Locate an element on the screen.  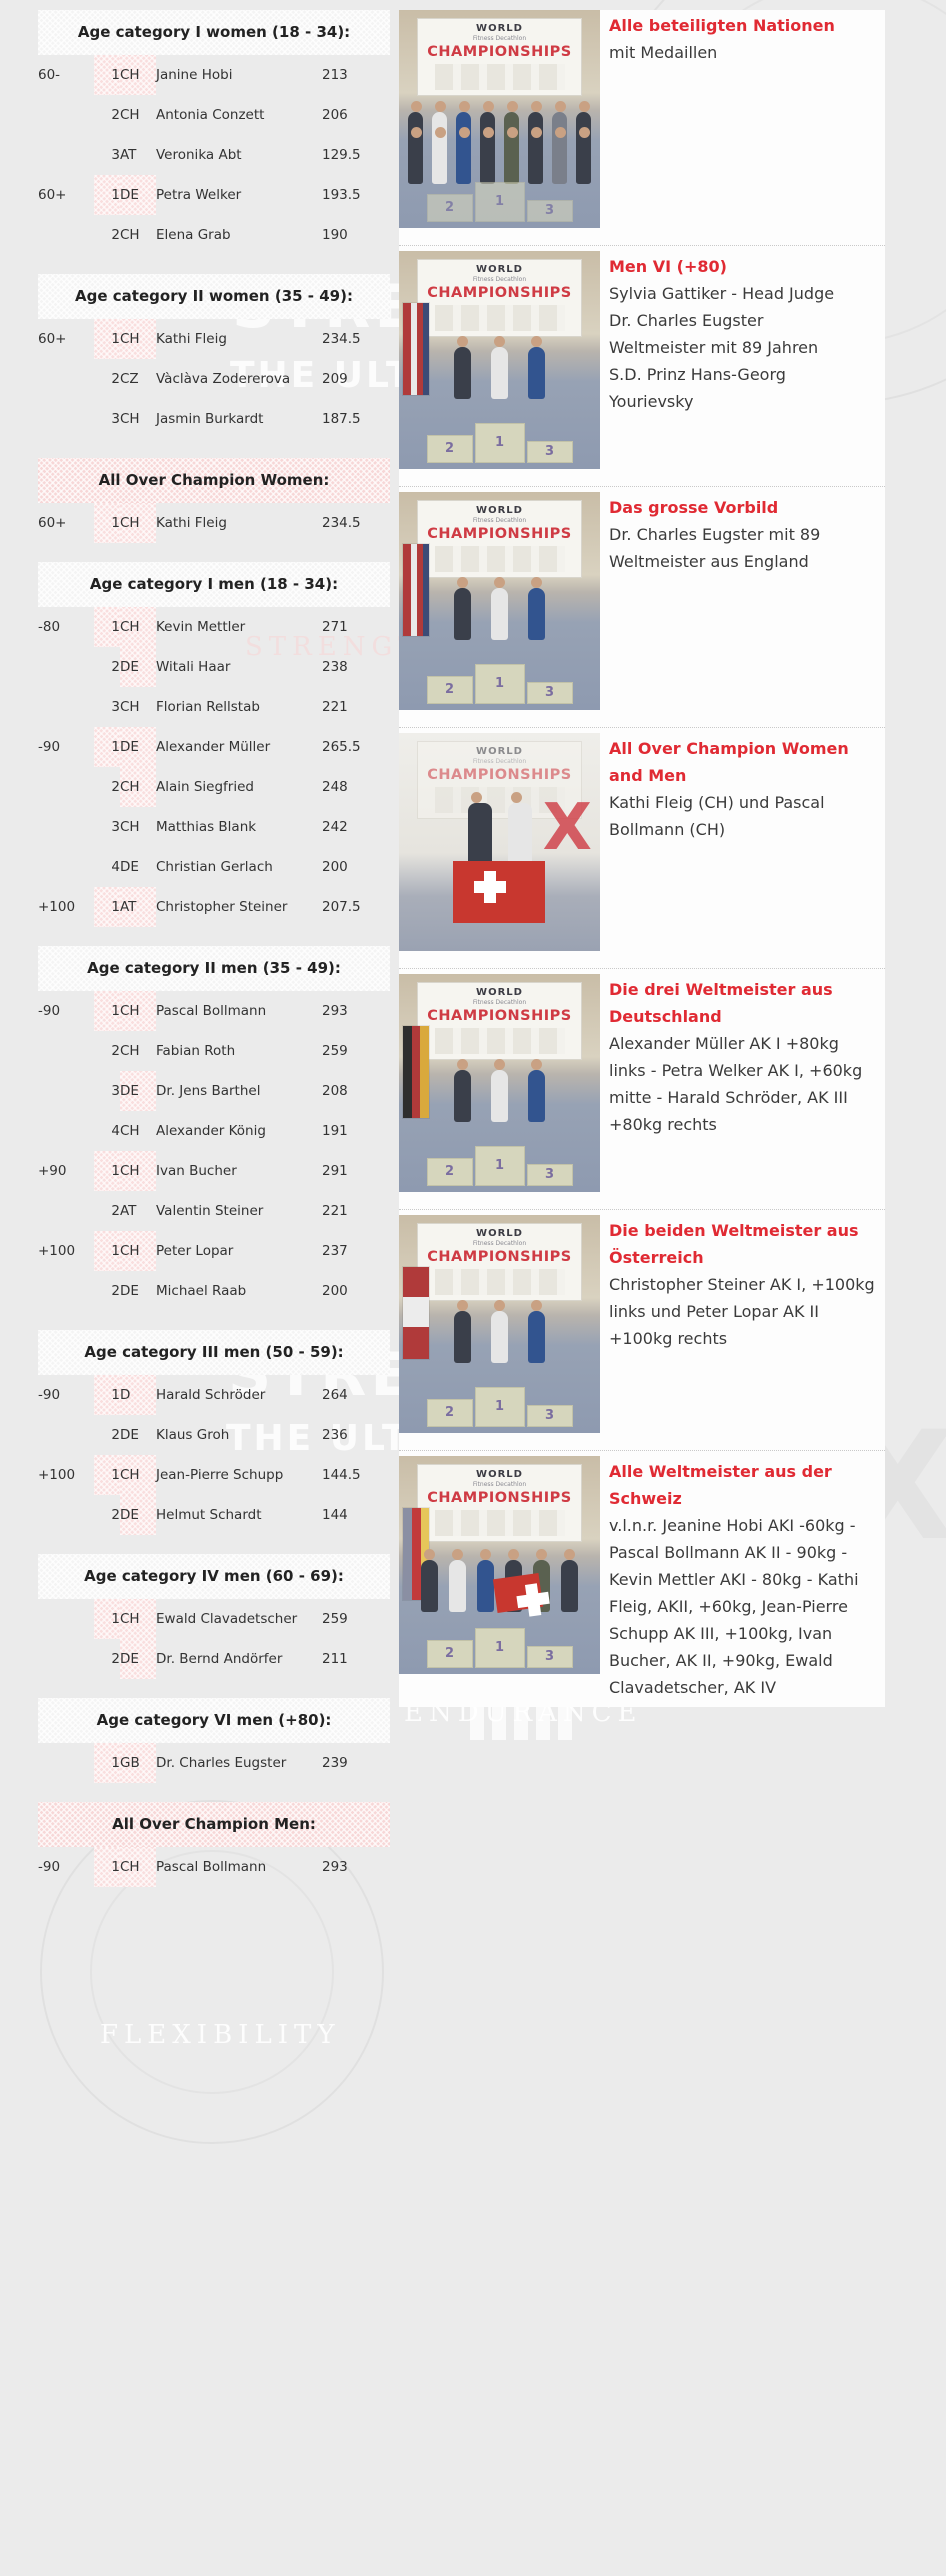
result-row: 2 CH Fabian Roth 259 is located at coordinates (214, 1051).